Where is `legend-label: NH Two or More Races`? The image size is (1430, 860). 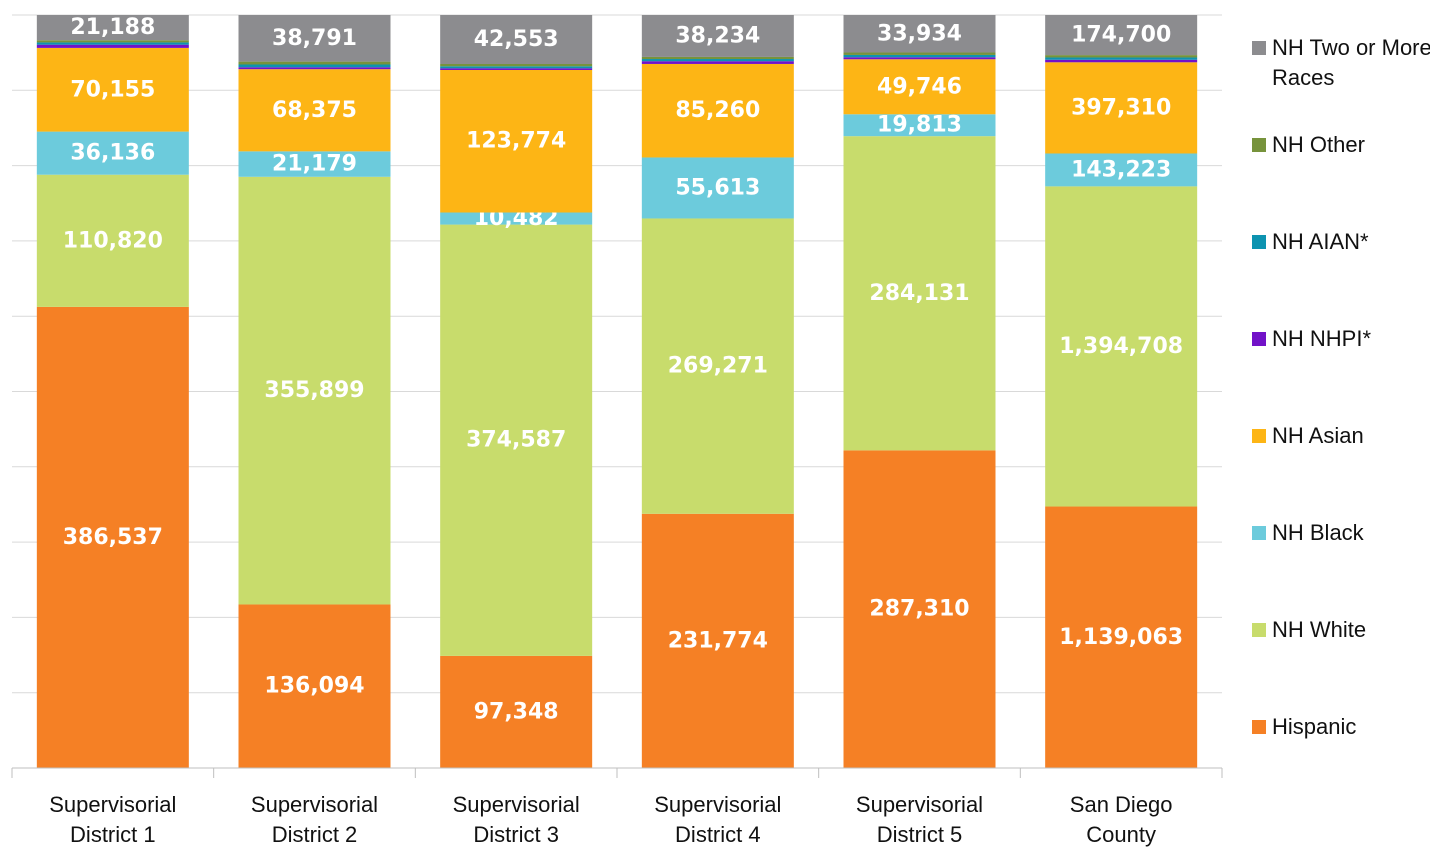
legend-label: NH Two or More Races is located at coordinates (1351, 62).